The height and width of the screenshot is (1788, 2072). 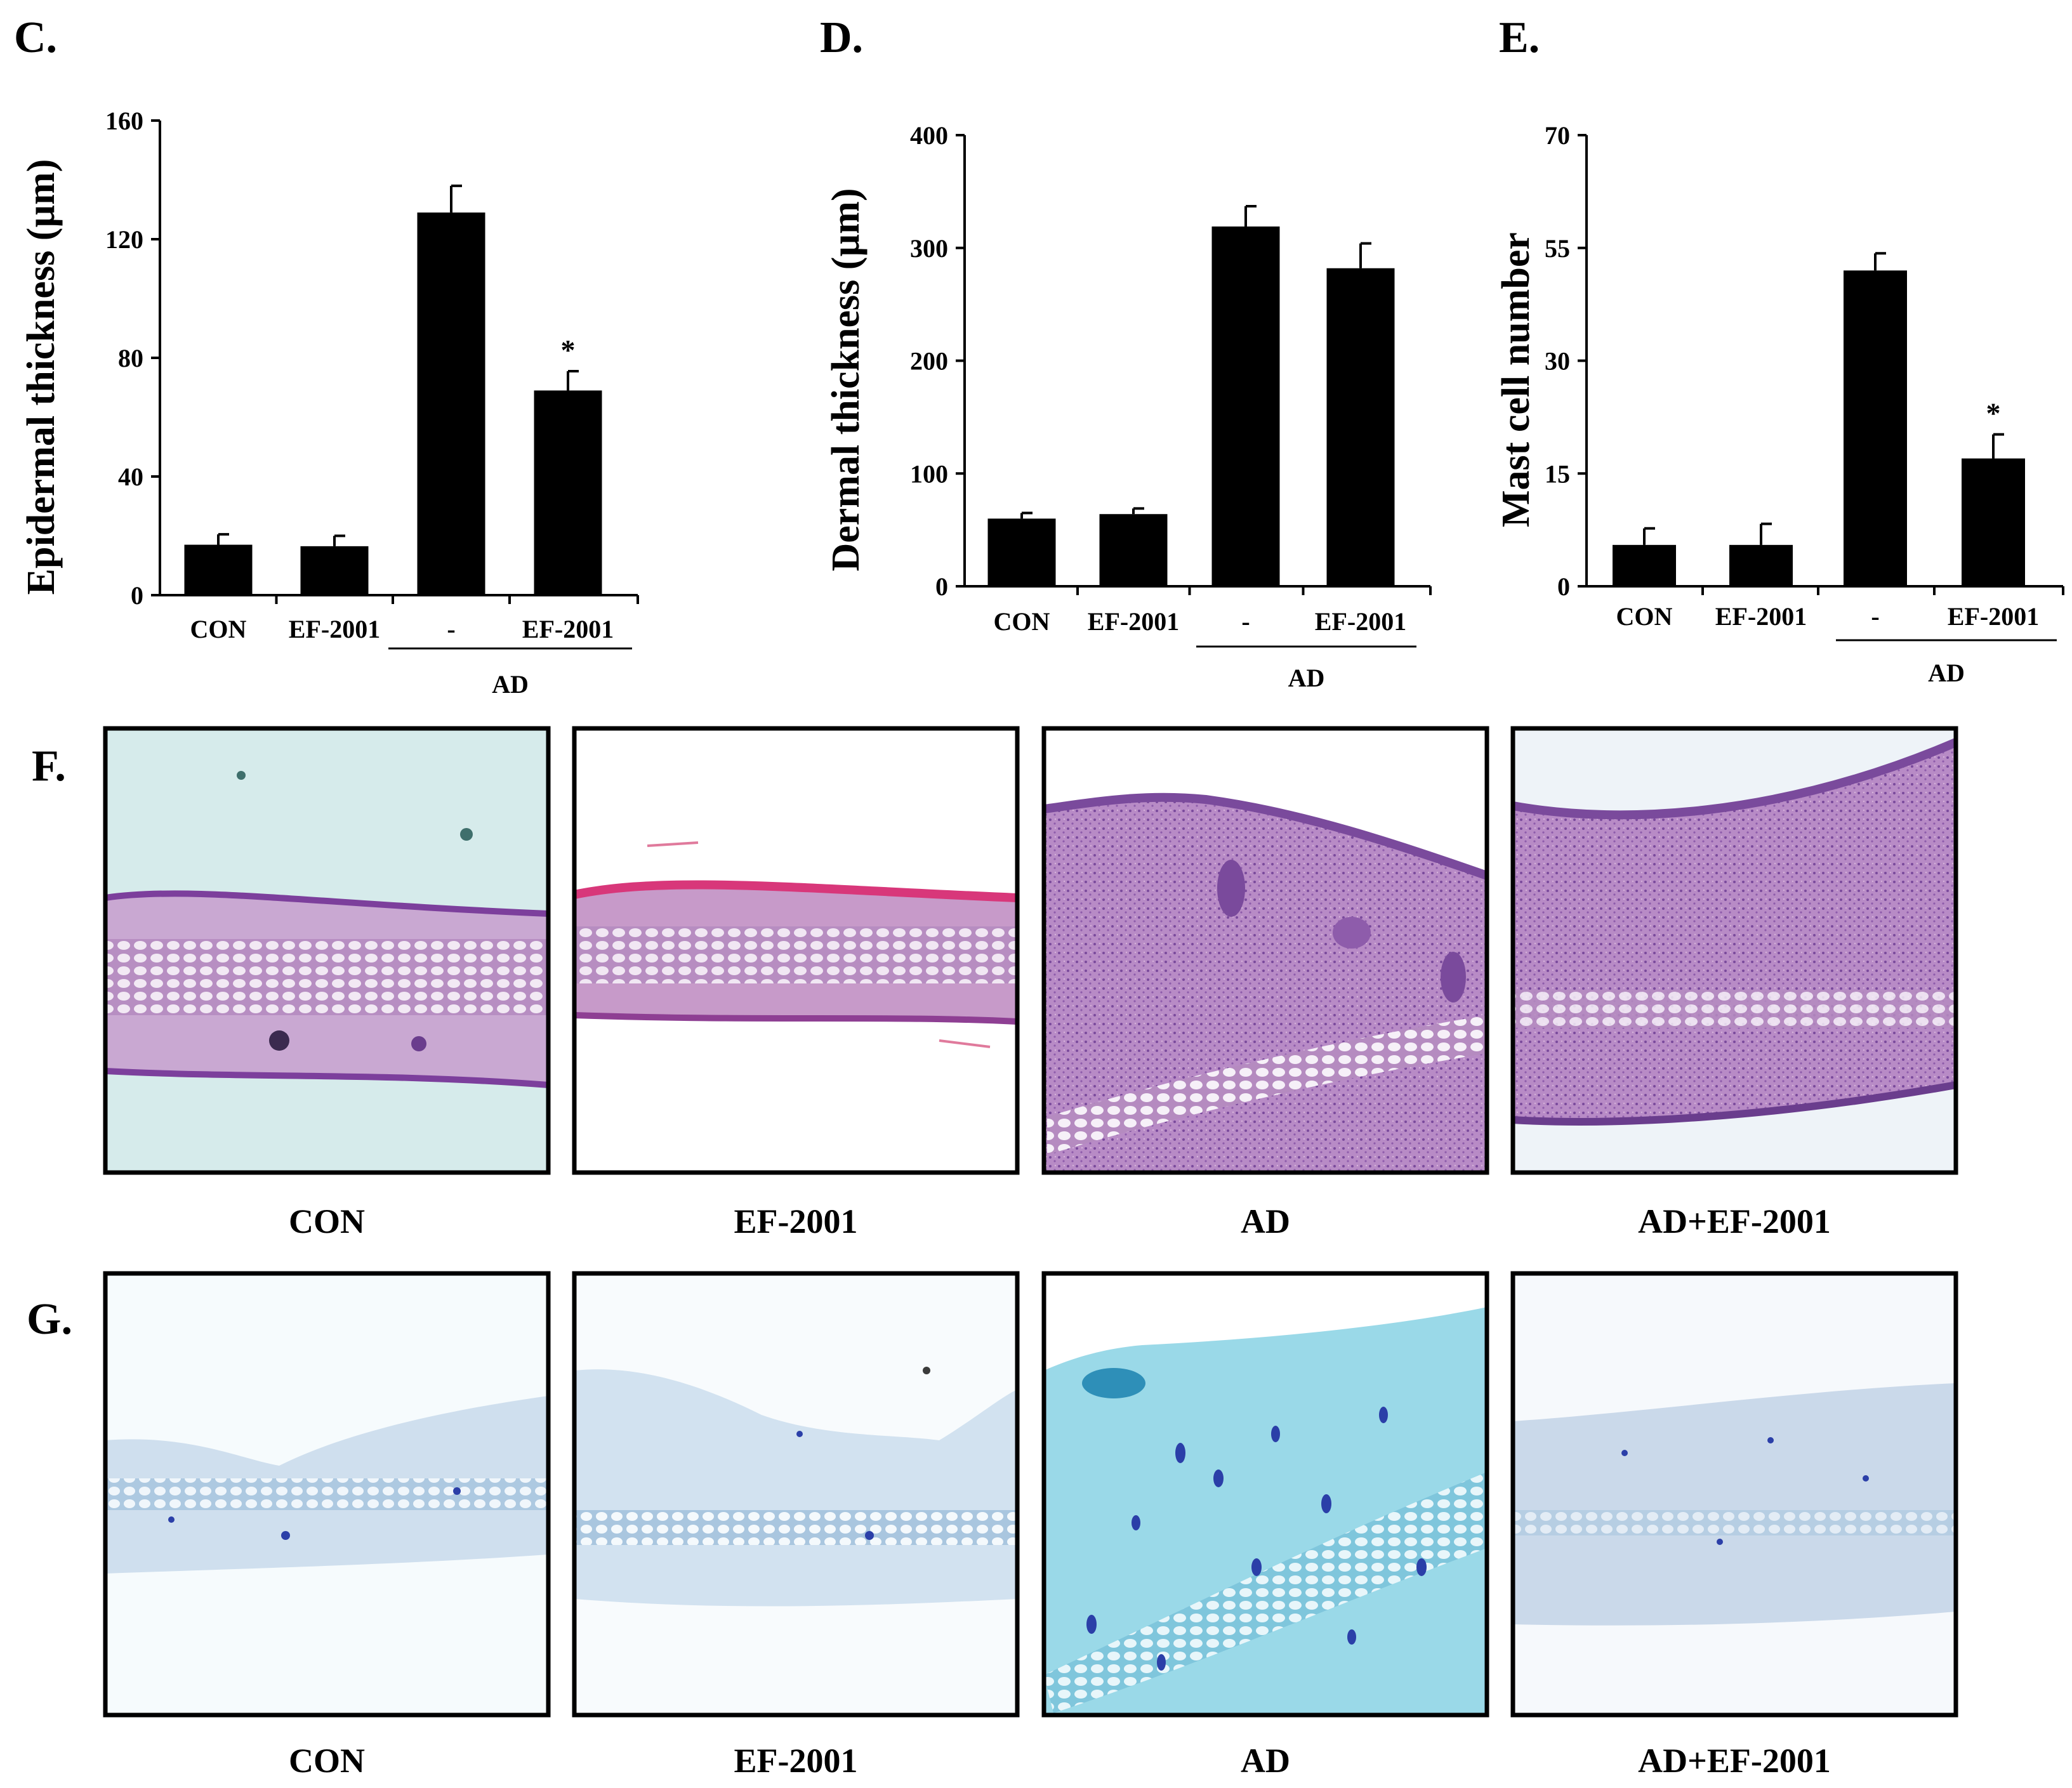 I want to click on y-tick-label: 120, so click(x=124, y=239).